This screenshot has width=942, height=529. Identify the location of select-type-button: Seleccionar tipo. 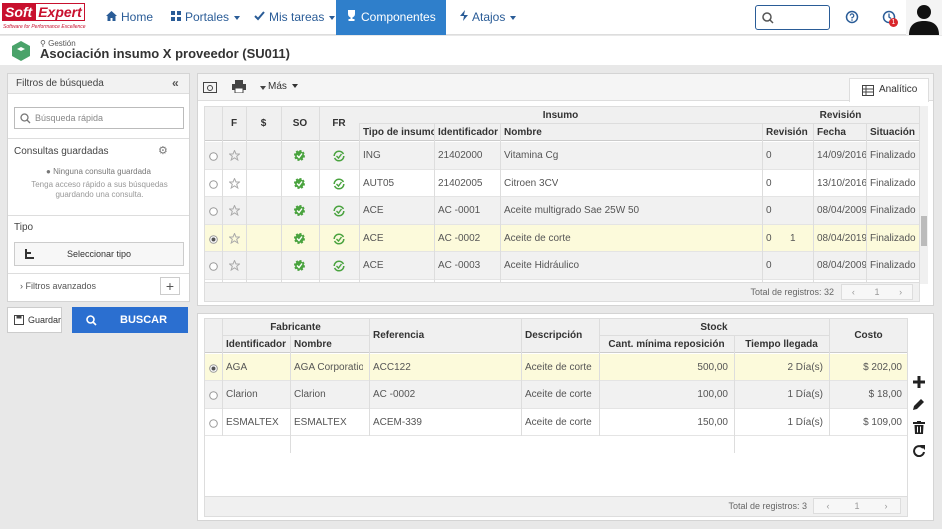
(99, 254).